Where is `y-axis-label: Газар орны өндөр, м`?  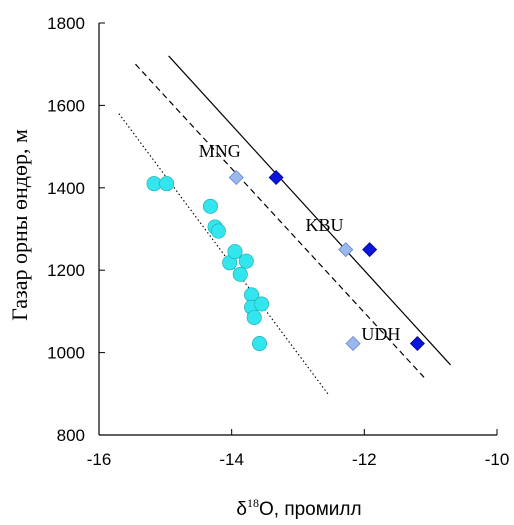
y-axis-label: Газар орны өндөр, м is located at coordinates (19, 225).